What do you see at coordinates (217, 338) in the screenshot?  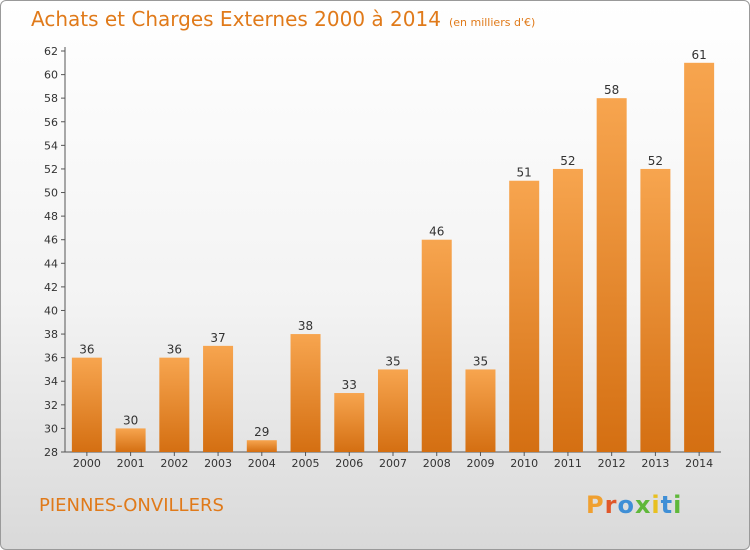 I see `bar-value-label: 37` at bounding box center [217, 338].